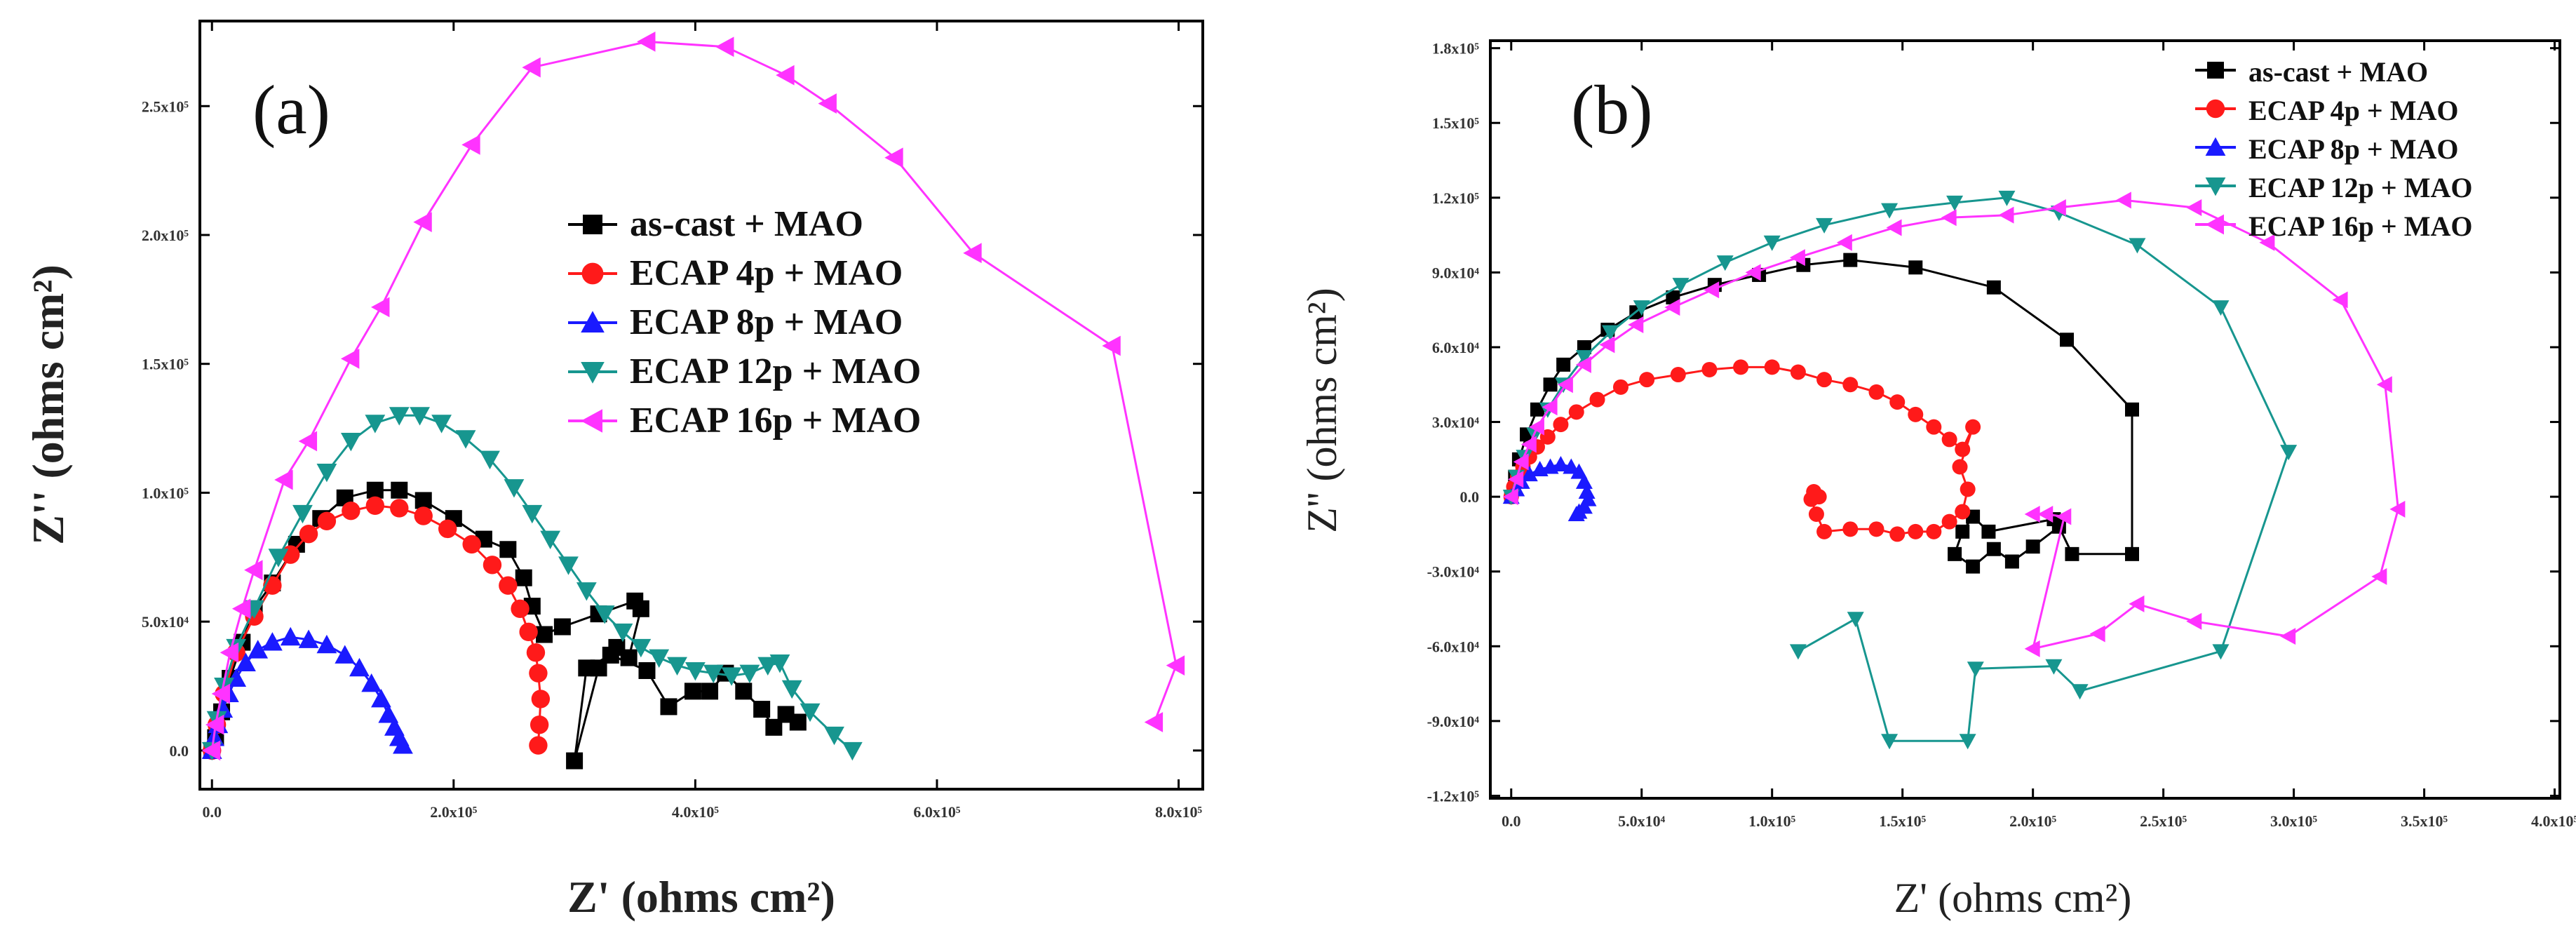 This screenshot has width=2576, height=947. I want to click on y-tick-label: 2.0x10⁵, so click(165, 235).